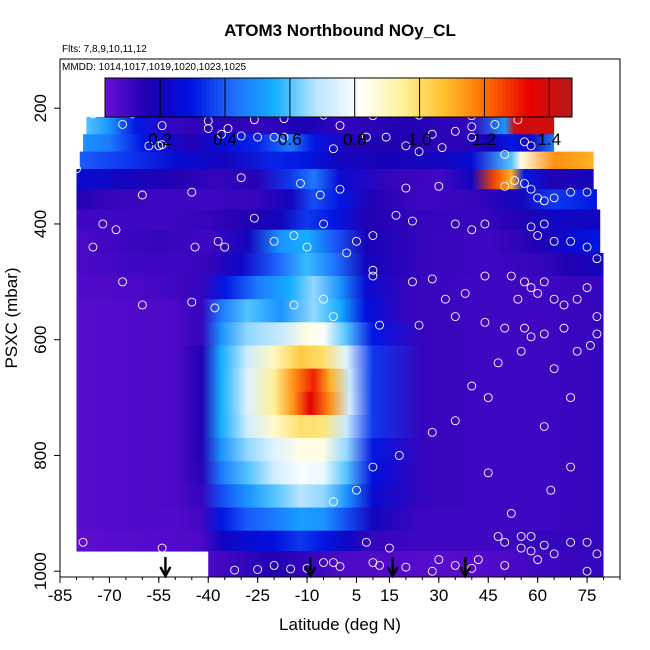  I want to click on x-tick-label: -70, so click(109, 595).